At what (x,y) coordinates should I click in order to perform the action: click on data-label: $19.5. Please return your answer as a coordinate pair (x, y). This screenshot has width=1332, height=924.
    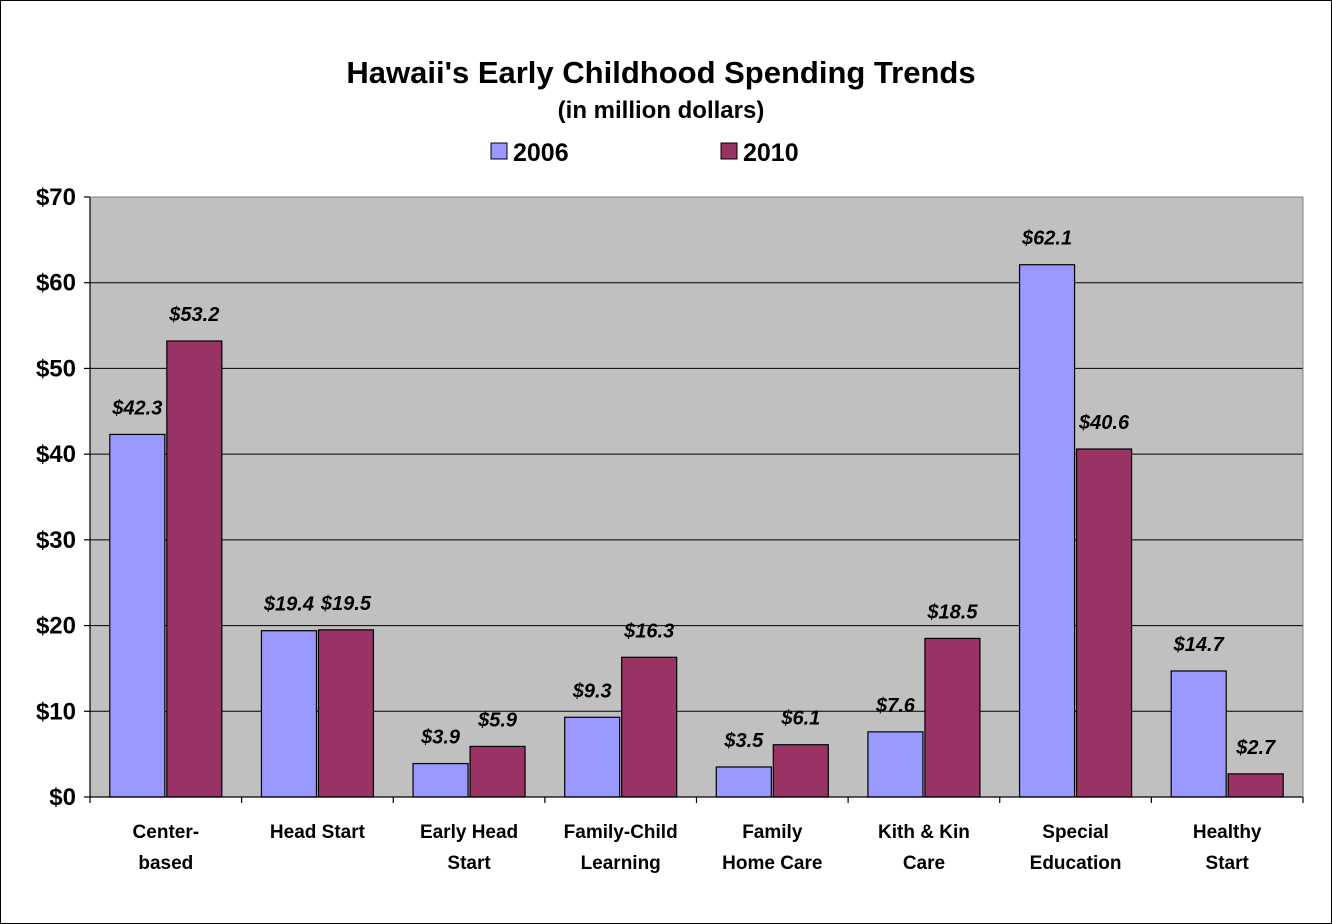
    Looking at the image, I should click on (346, 604).